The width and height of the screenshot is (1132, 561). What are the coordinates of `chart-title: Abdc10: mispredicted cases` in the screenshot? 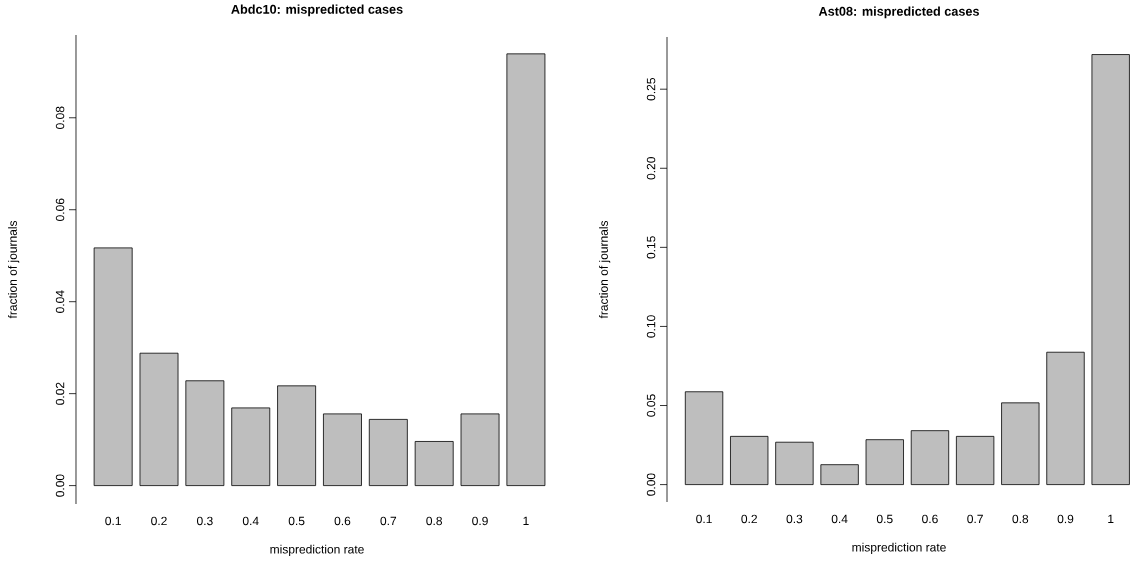 It's located at (317, 10).